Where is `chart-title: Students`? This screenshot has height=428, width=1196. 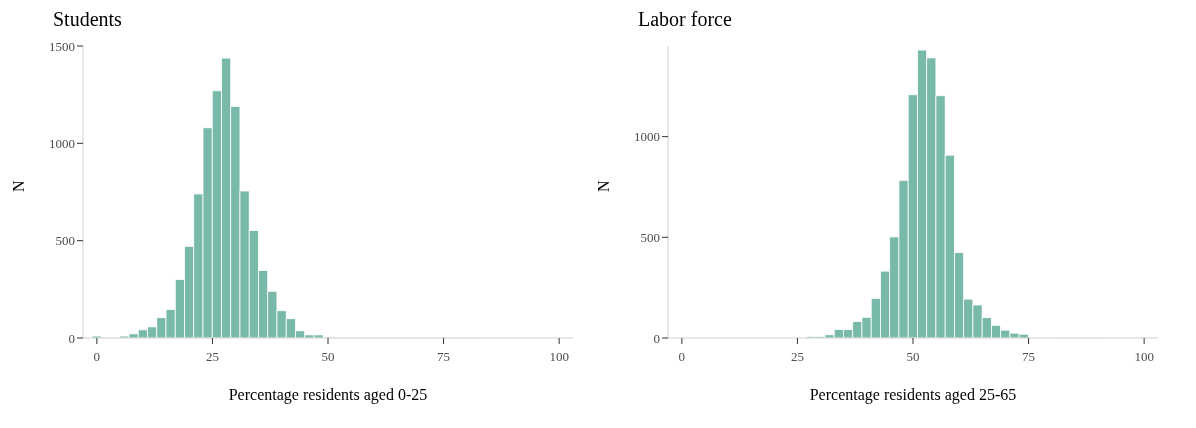 chart-title: Students is located at coordinates (87, 20).